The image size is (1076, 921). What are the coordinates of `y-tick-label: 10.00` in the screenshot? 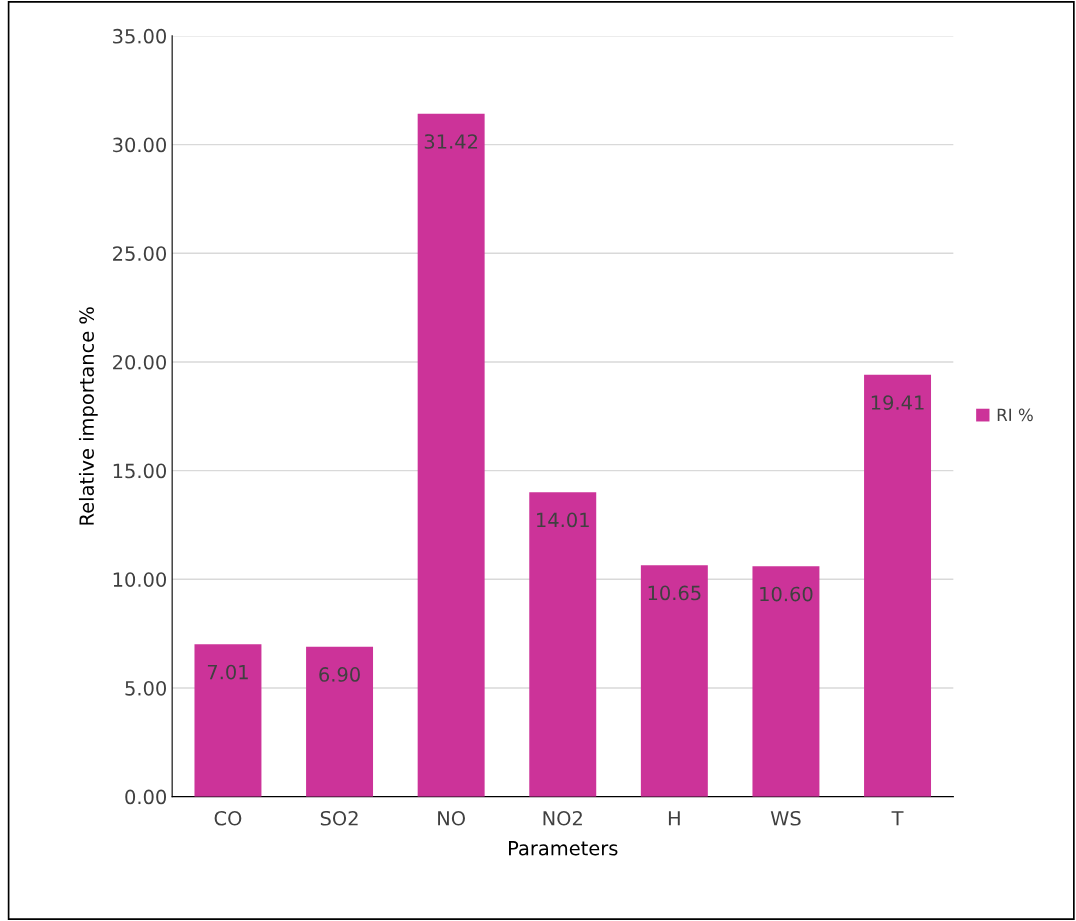 It's located at (140, 579).